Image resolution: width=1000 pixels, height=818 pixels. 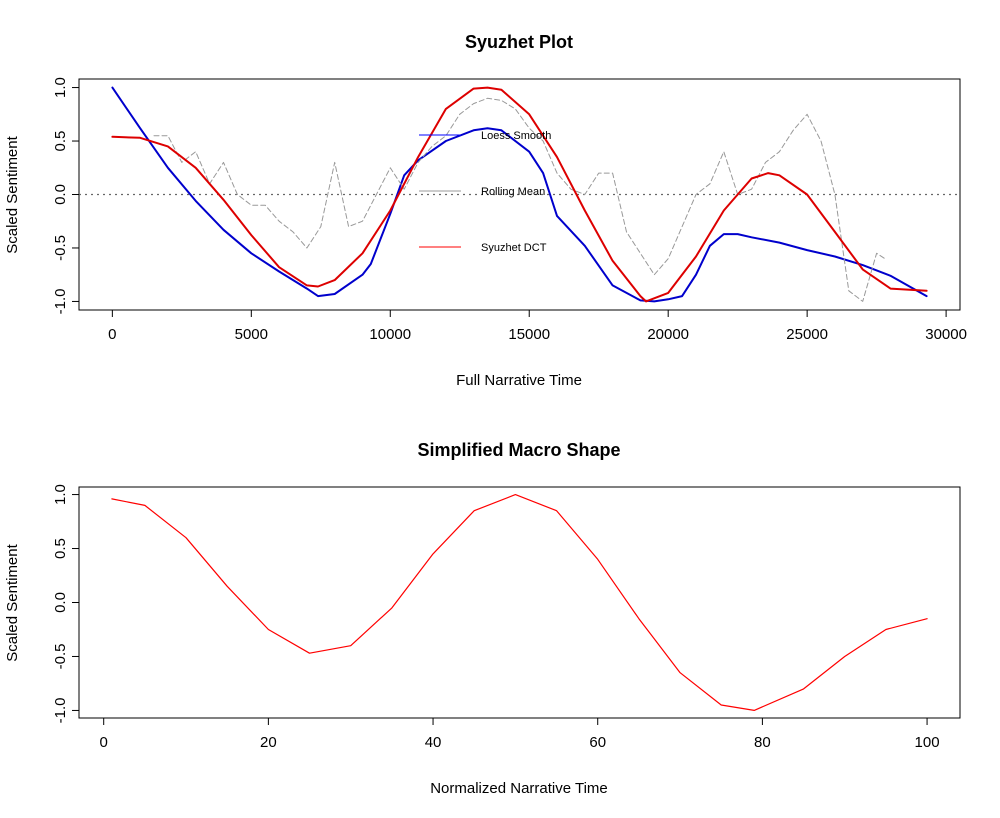 I want to click on x-axis-label: Normalized Narrative Time, so click(x=519, y=788).